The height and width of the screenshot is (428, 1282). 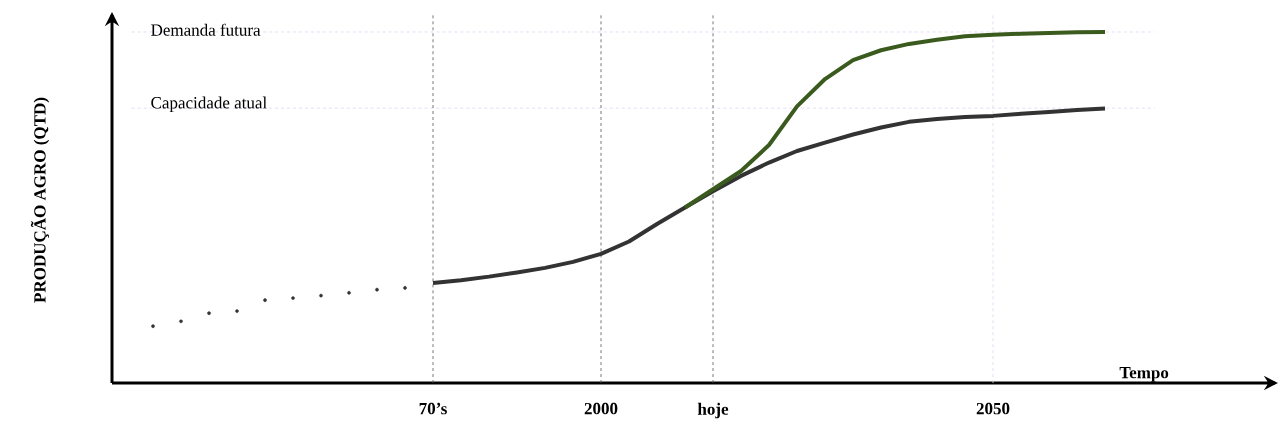 What do you see at coordinates (433, 408) in the screenshot?
I see `x-tick-label: 70’s` at bounding box center [433, 408].